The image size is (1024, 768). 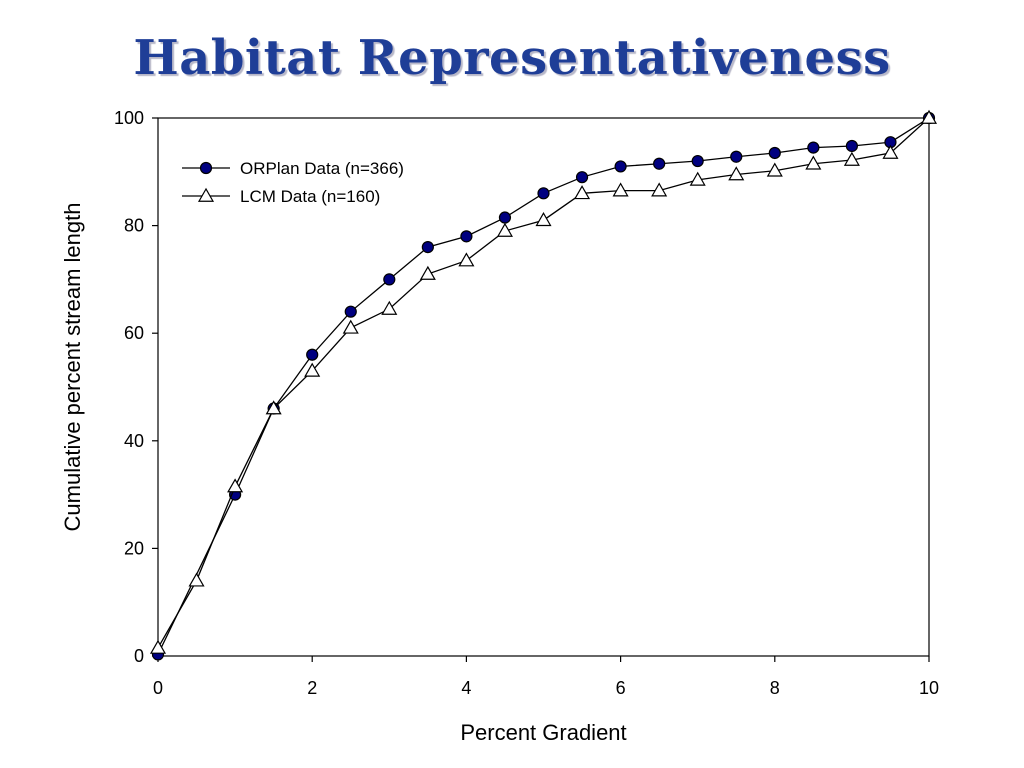 What do you see at coordinates (134, 226) in the screenshot?
I see `y-tick-label: 80` at bounding box center [134, 226].